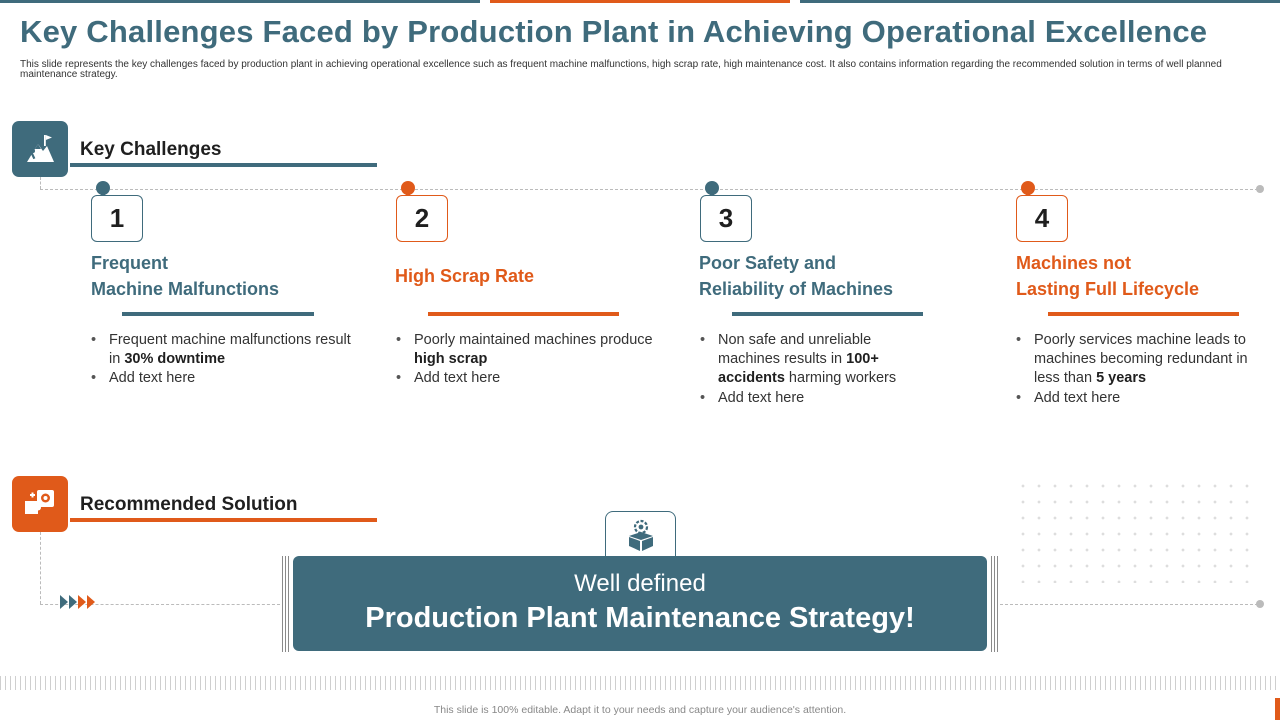  Describe the element at coordinates (286, 604) in the screenshot. I see `solution-left-hatch` at that location.